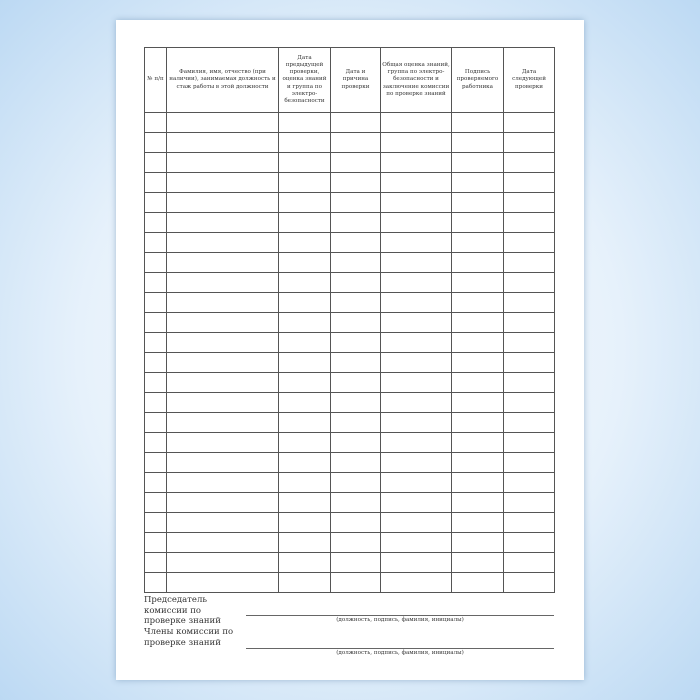  Describe the element at coordinates (400, 648) in the screenshot. I see `members-signature-line` at that location.